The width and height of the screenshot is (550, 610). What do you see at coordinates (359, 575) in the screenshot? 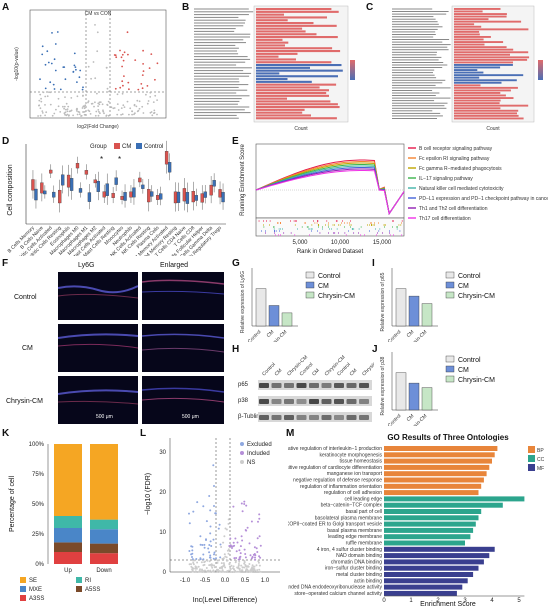
I see `m-bar-term: metal cluster binding` at bounding box center [359, 575].